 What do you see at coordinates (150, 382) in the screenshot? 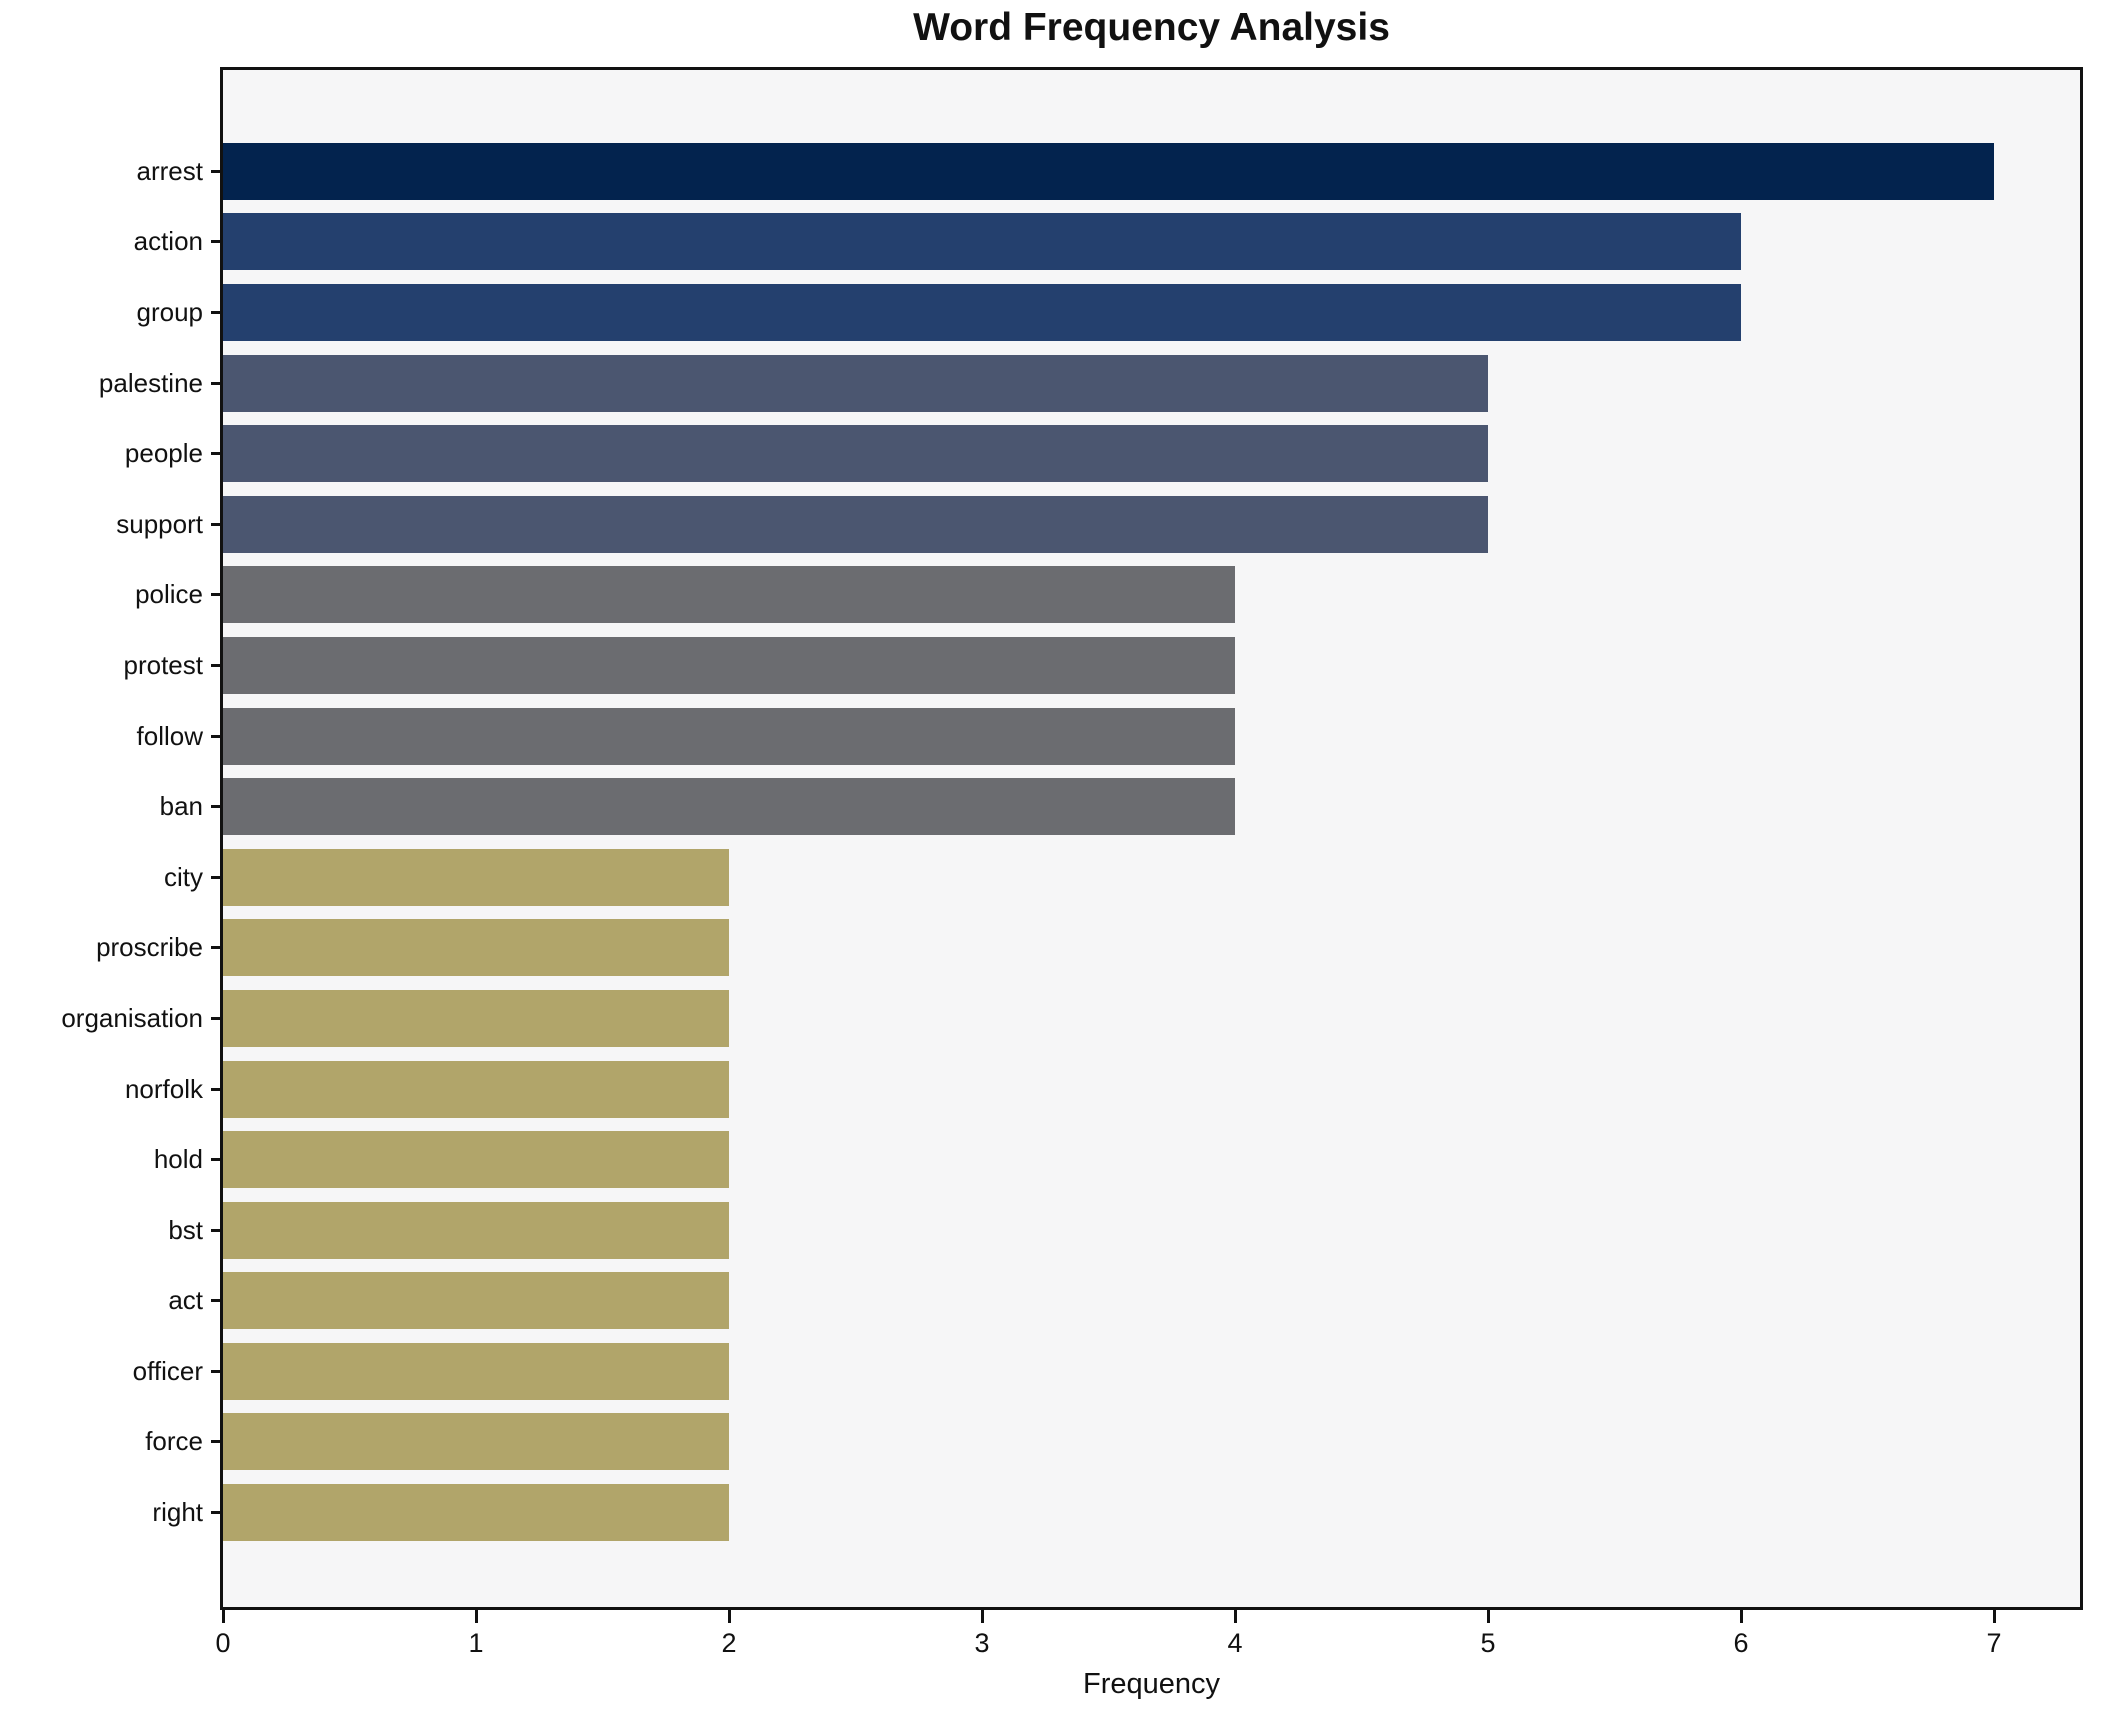
I see `y-tick-label: palestine` at bounding box center [150, 382].